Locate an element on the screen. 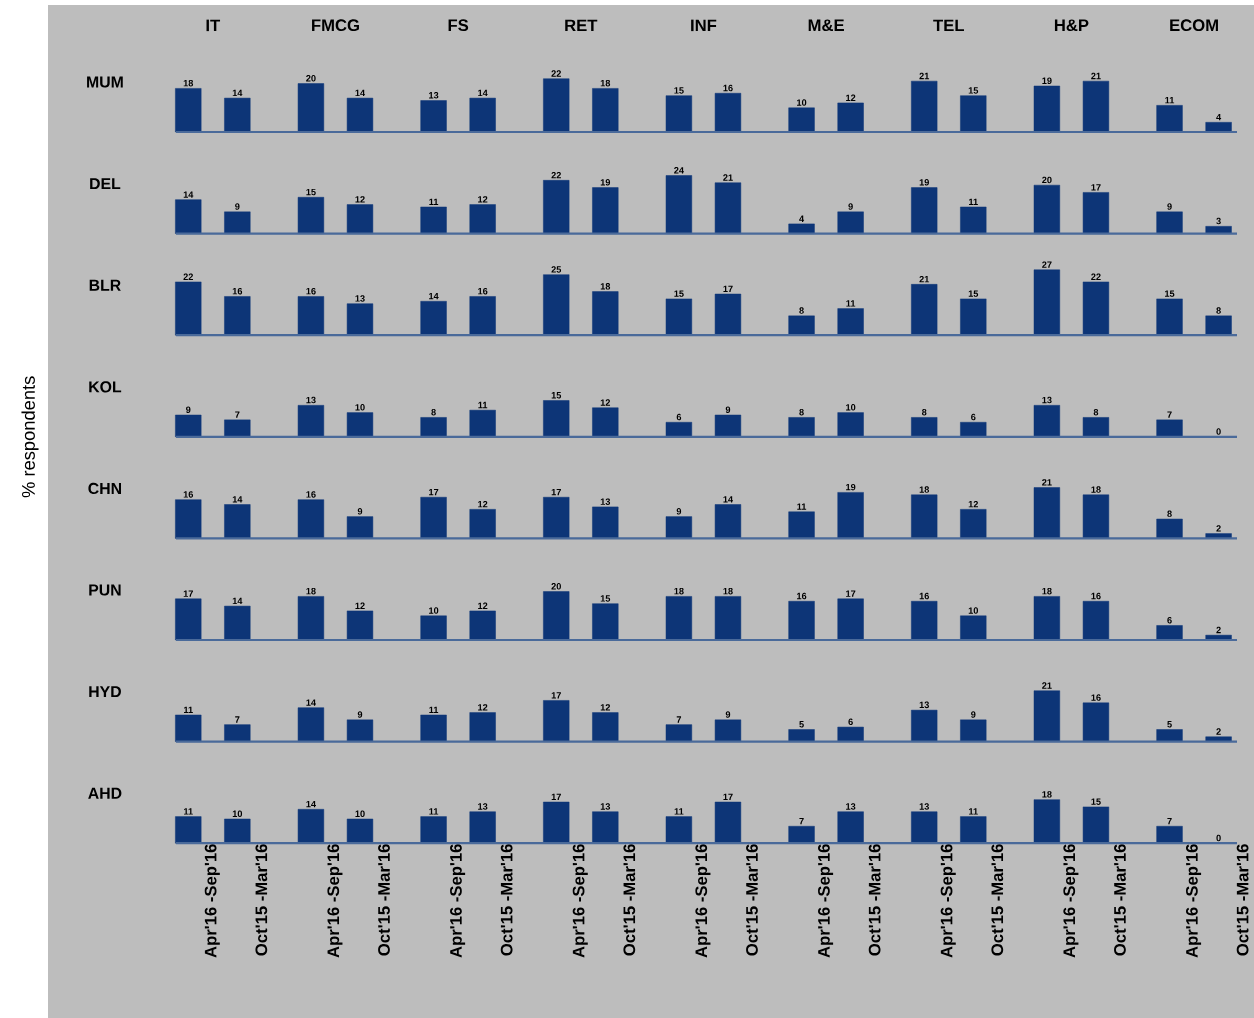 The image size is (1254, 1018). data-label: 18 is located at coordinates (605, 286).